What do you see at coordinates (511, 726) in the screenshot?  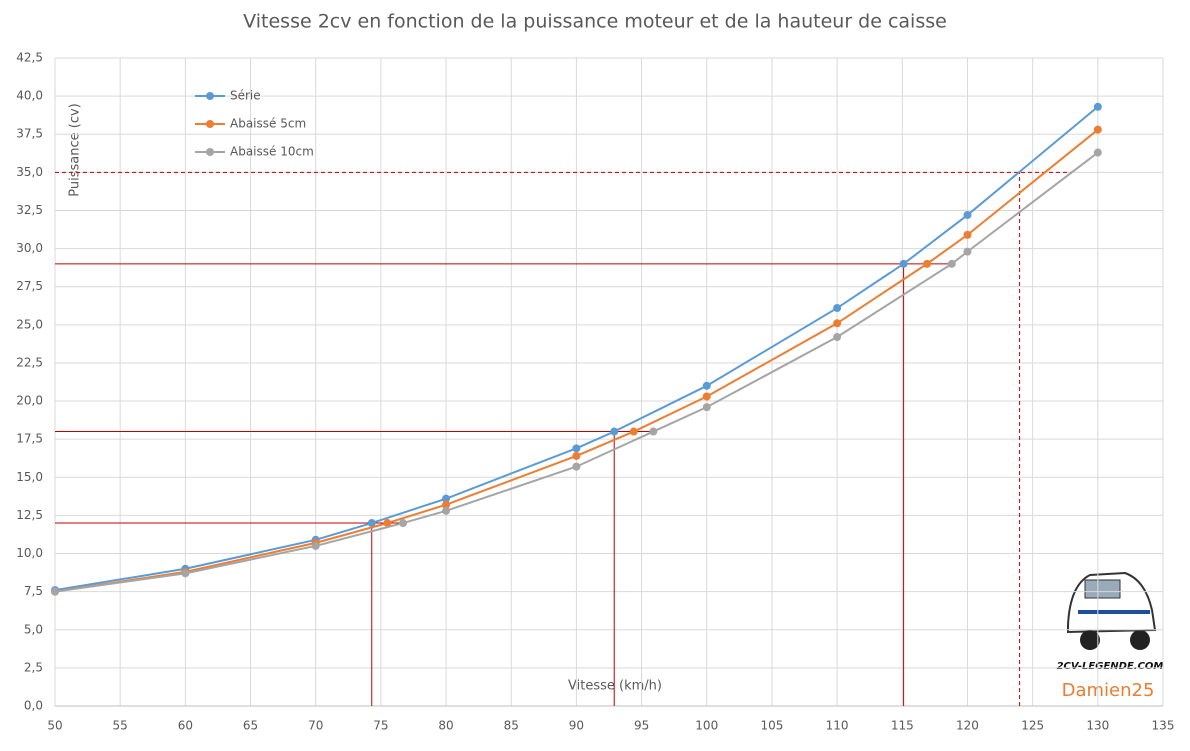 I see `x-tick-label: 85` at bounding box center [511, 726].